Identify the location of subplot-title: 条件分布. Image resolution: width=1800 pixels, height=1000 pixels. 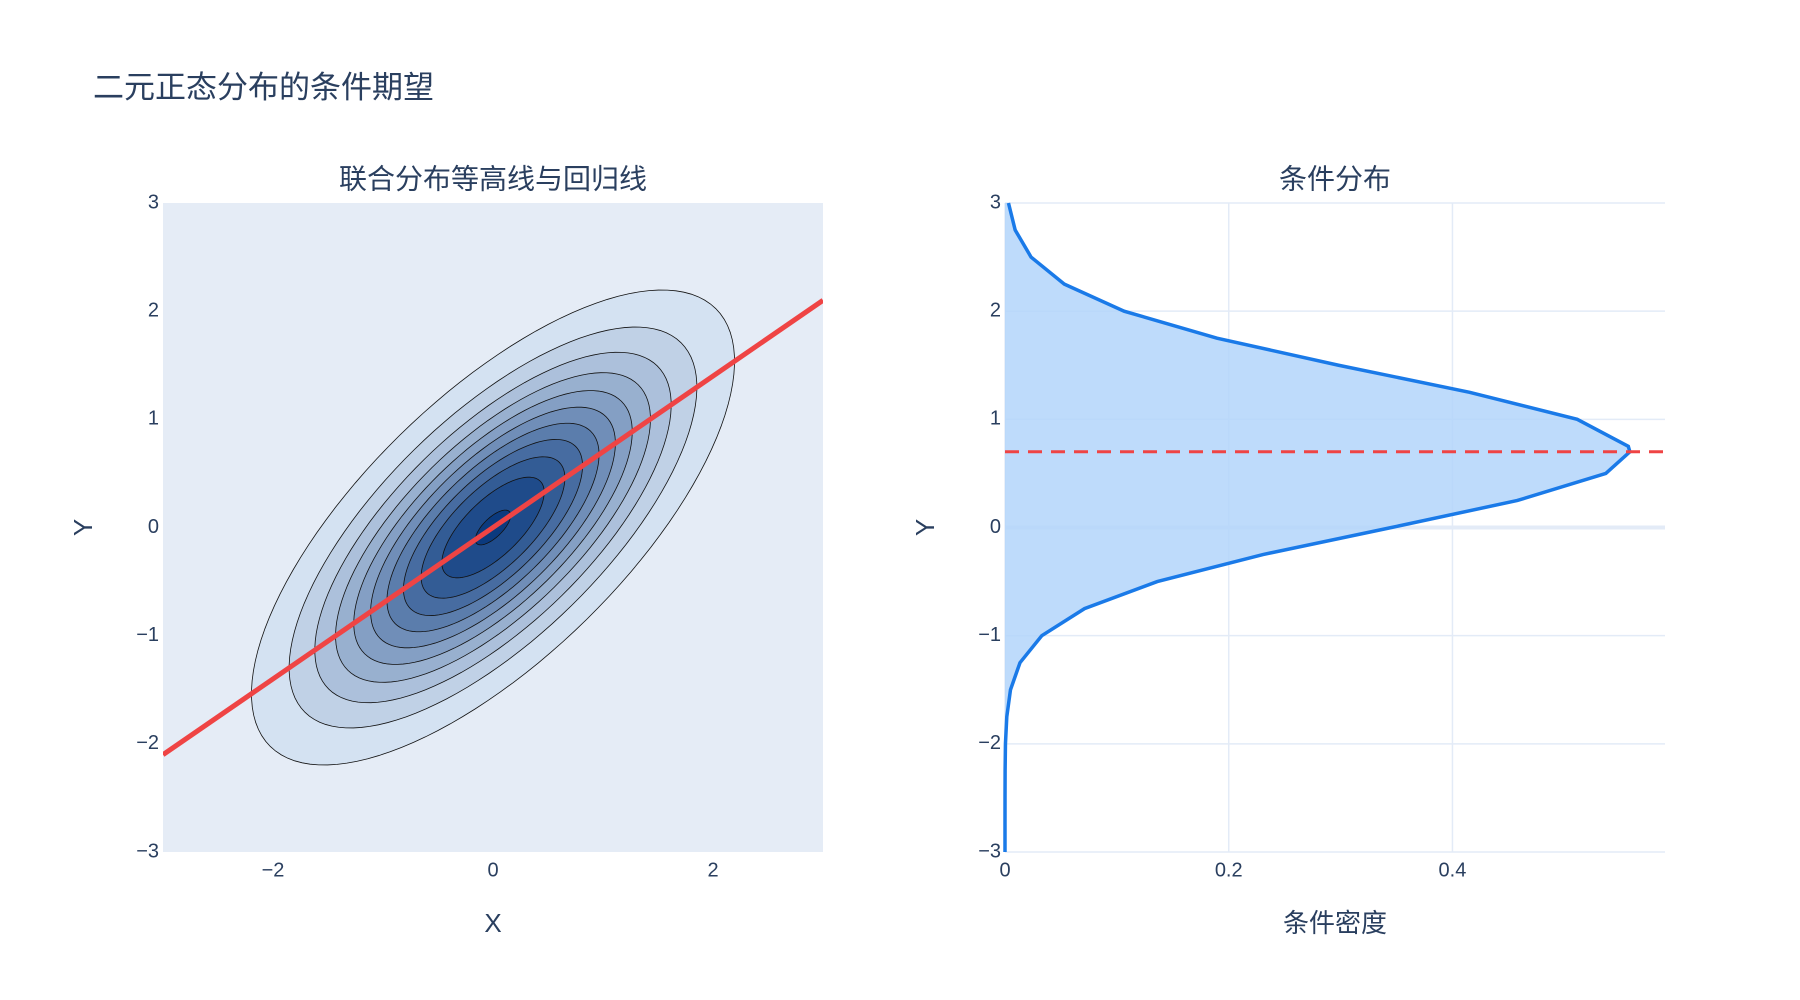
(1335, 178).